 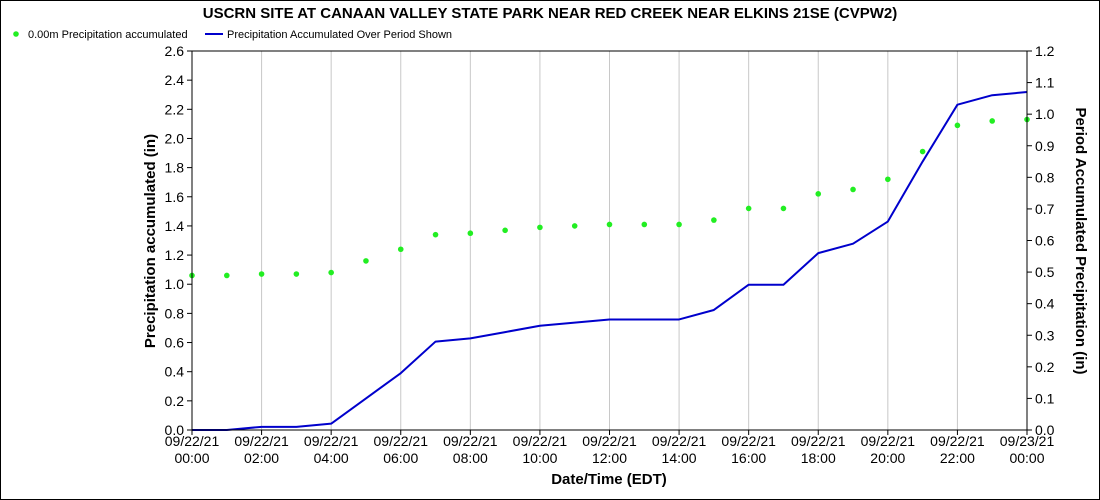 What do you see at coordinates (748, 458) in the screenshot?
I see `x-tick-time: 16:00` at bounding box center [748, 458].